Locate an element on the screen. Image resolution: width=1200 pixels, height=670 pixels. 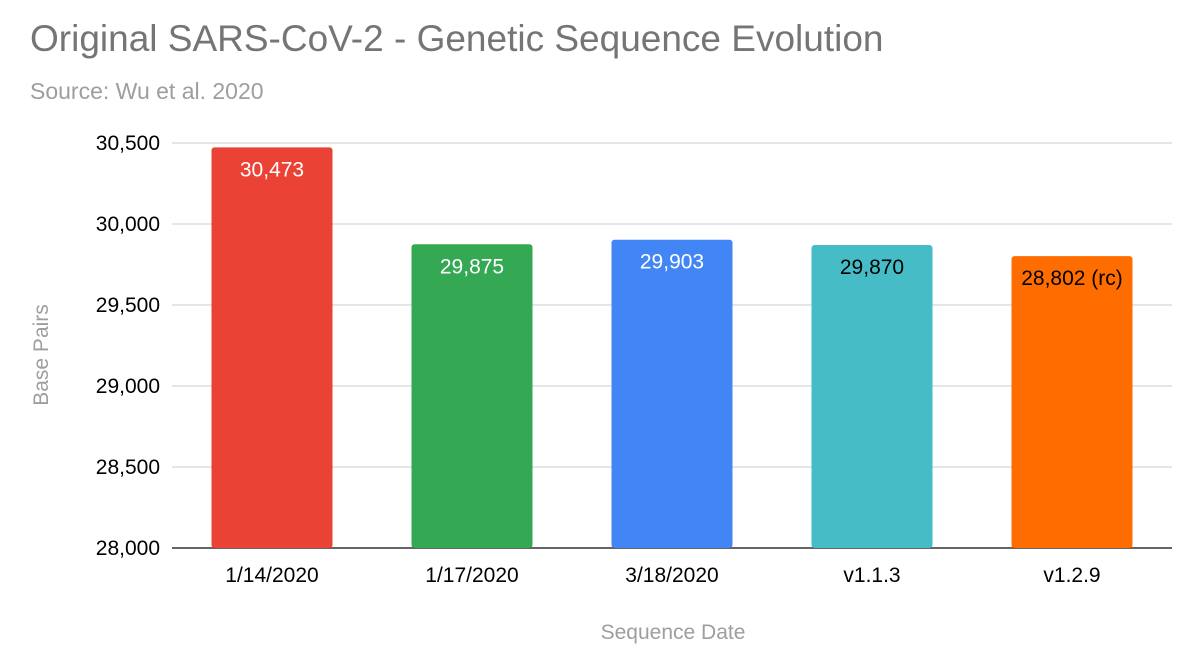
y-tick-label: 30,500 is located at coordinates (128, 143).